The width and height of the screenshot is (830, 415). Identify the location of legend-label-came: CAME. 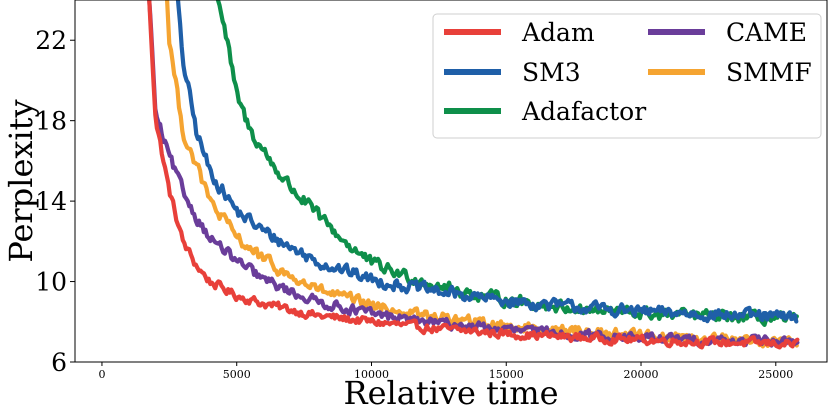
(766, 32).